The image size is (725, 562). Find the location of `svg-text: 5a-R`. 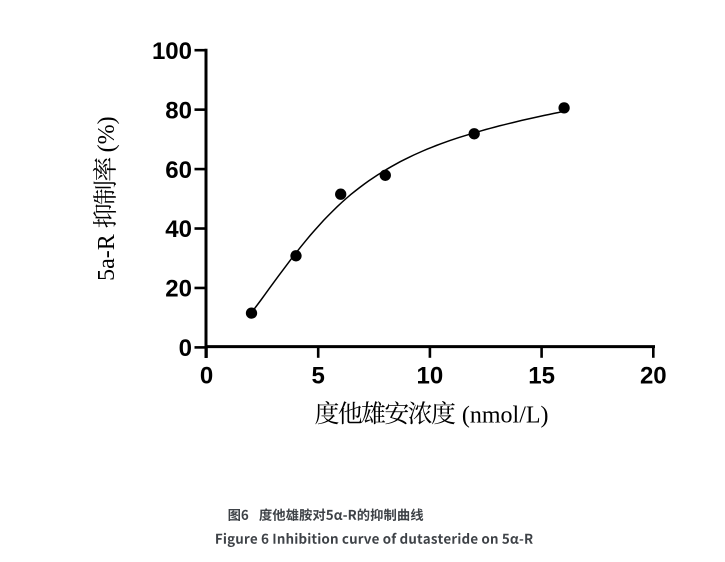

svg-text: 5a-R is located at coordinates (107, 257).